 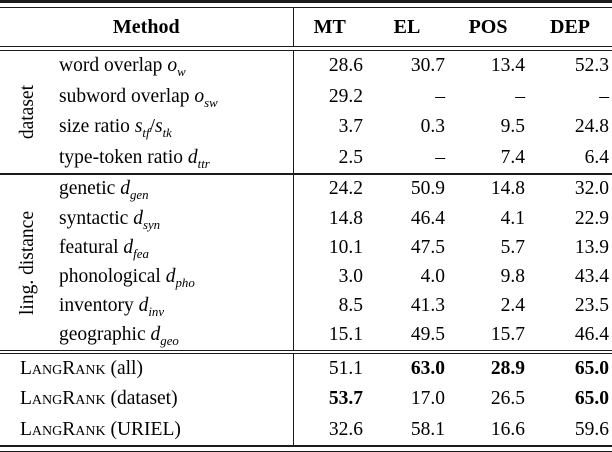 I want to click on value-cell: 46.4, so click(x=591, y=335).